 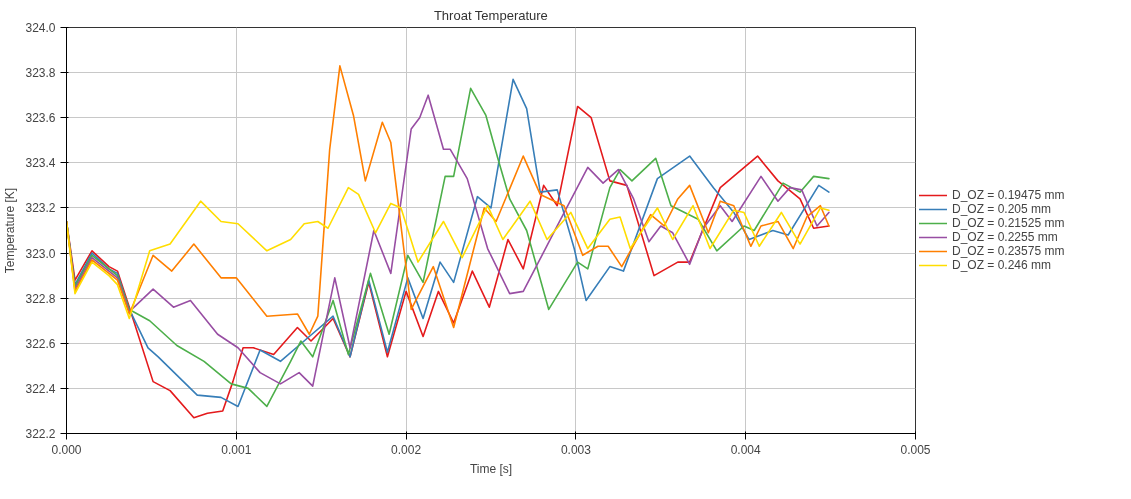 What do you see at coordinates (490, 15) in the screenshot?
I see `chart-title: Throat Temperature` at bounding box center [490, 15].